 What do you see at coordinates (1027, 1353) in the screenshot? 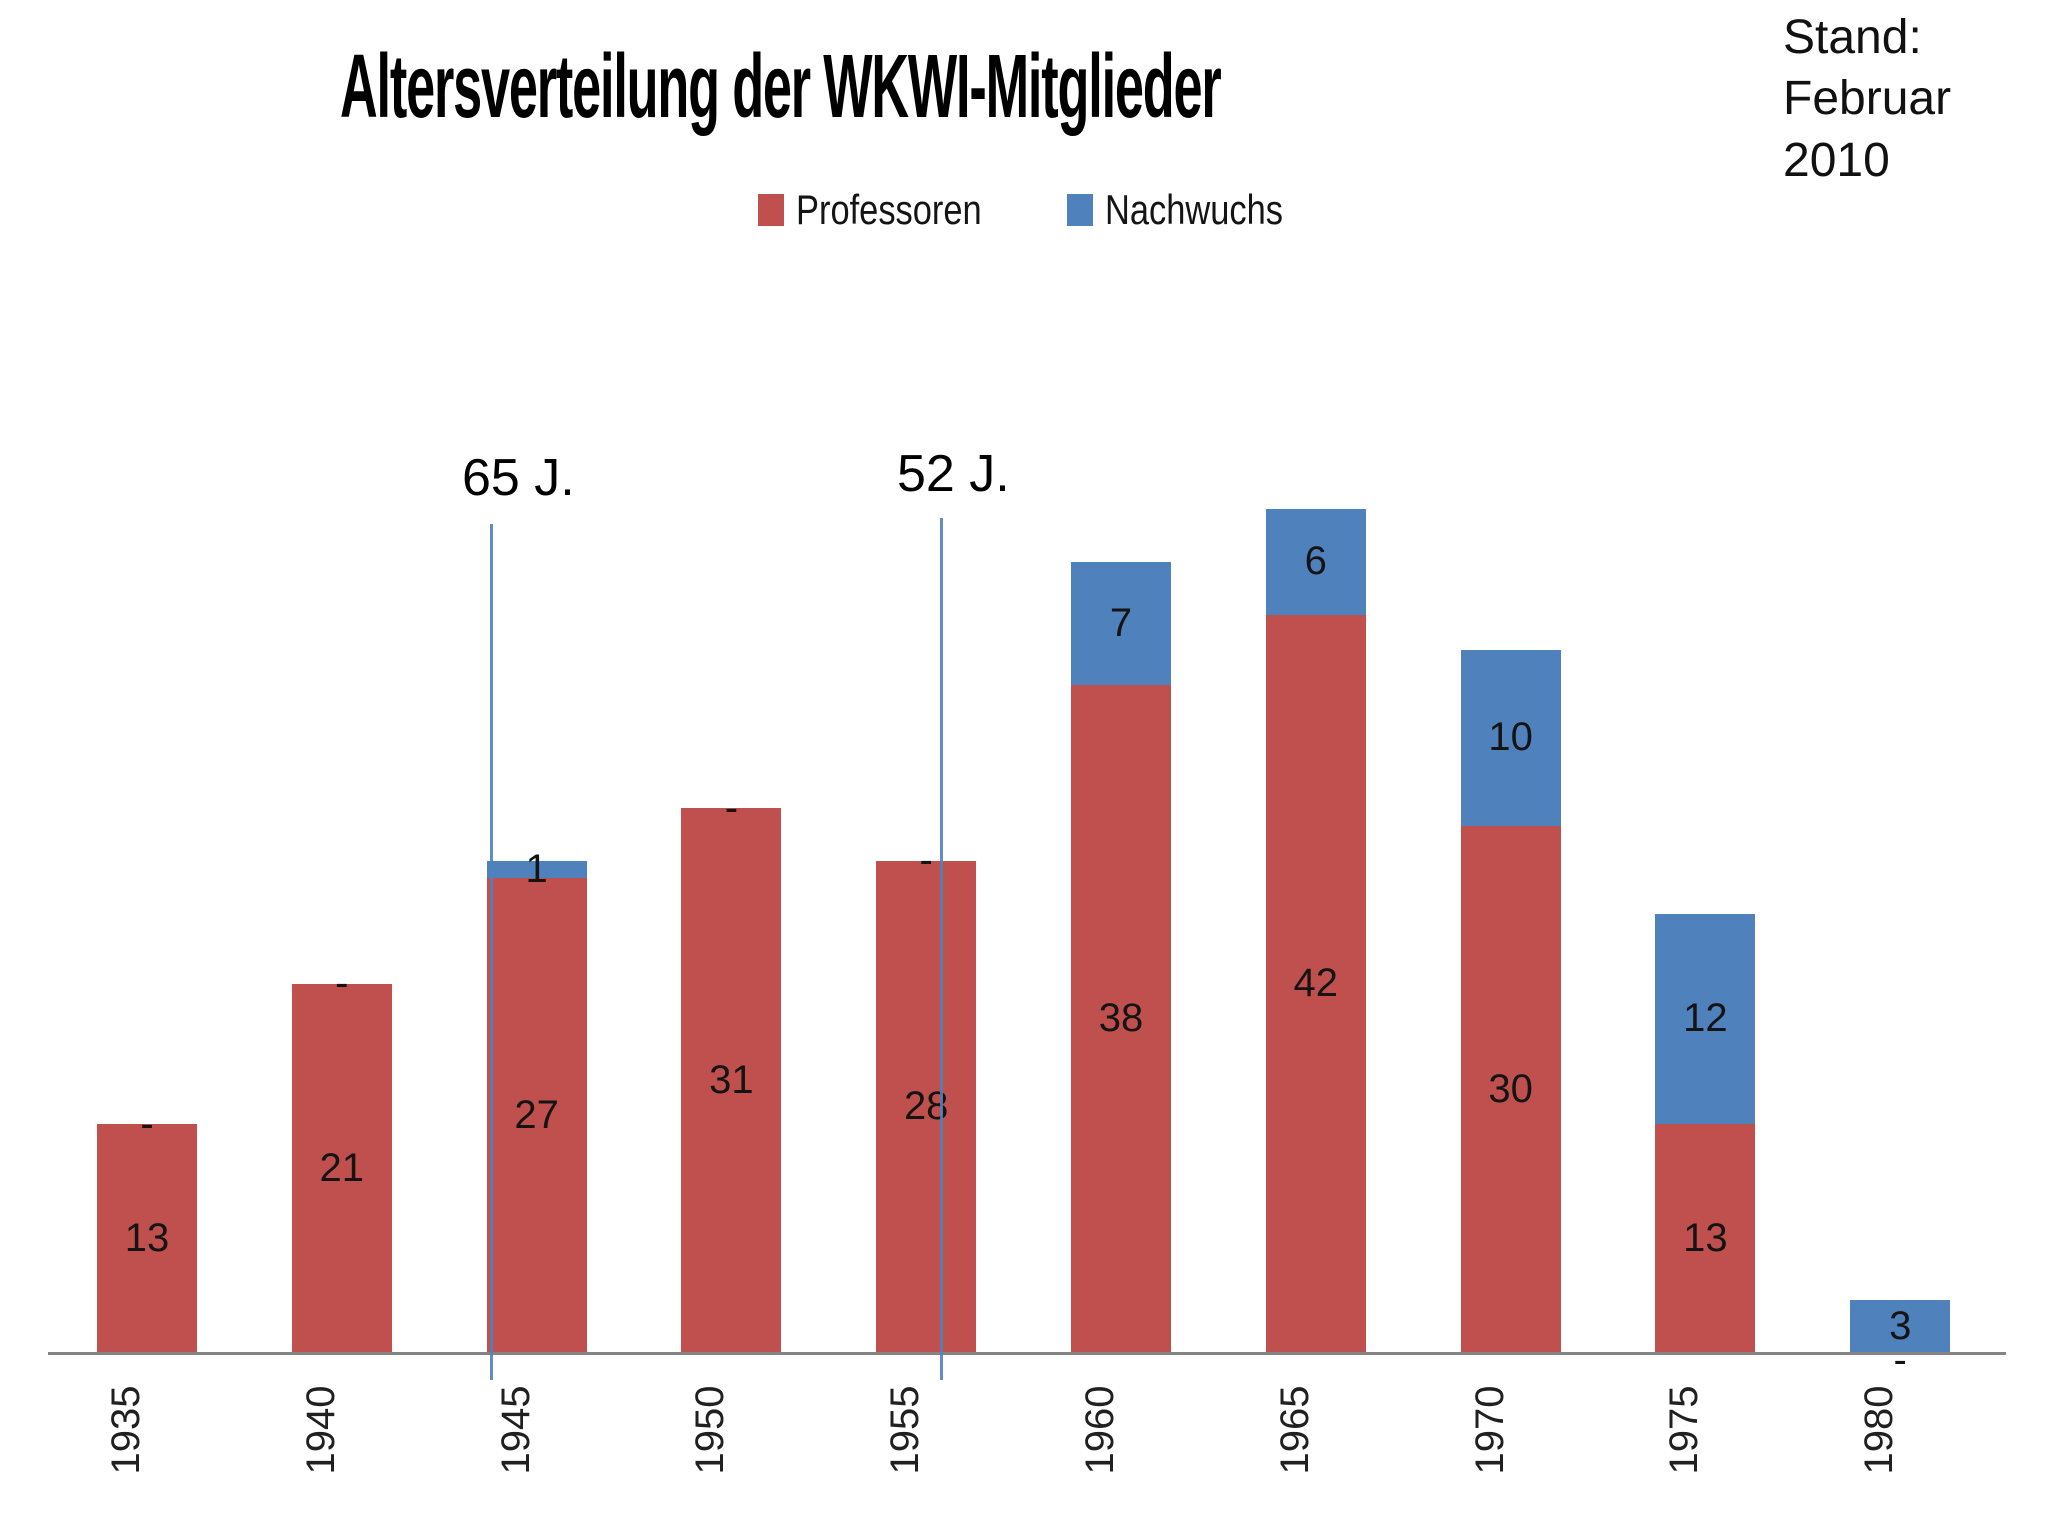
I see `x-axis-line` at bounding box center [1027, 1353].